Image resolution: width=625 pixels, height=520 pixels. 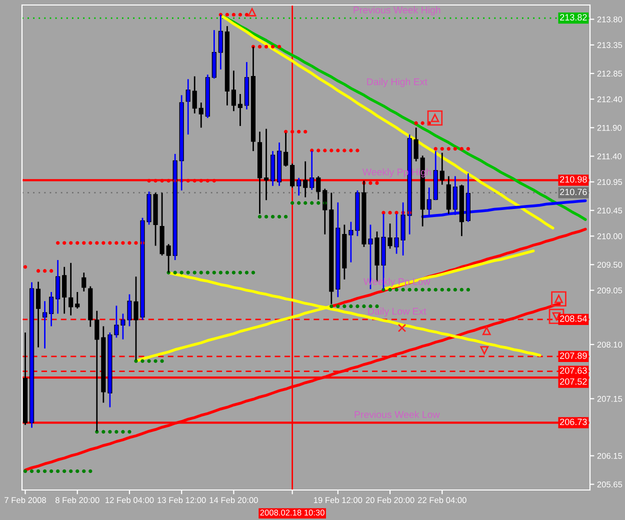 I want to click on x-tick-label: 7 Feb 2008, so click(x=25, y=500).